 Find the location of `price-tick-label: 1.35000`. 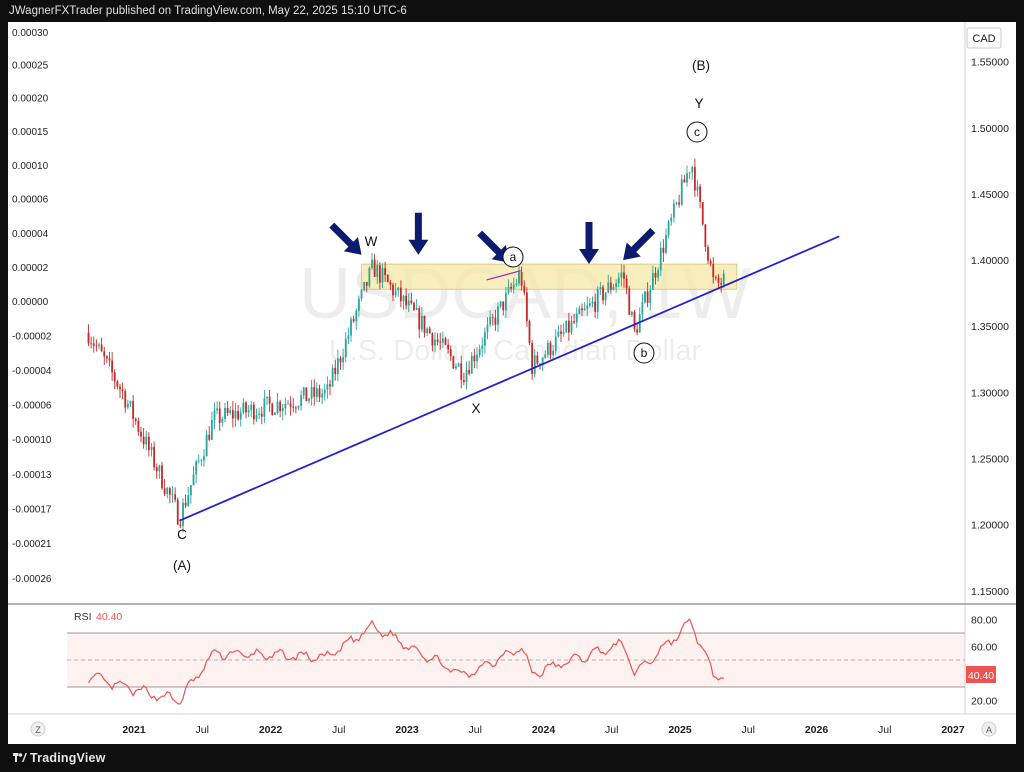

price-tick-label: 1.35000 is located at coordinates (990, 327).